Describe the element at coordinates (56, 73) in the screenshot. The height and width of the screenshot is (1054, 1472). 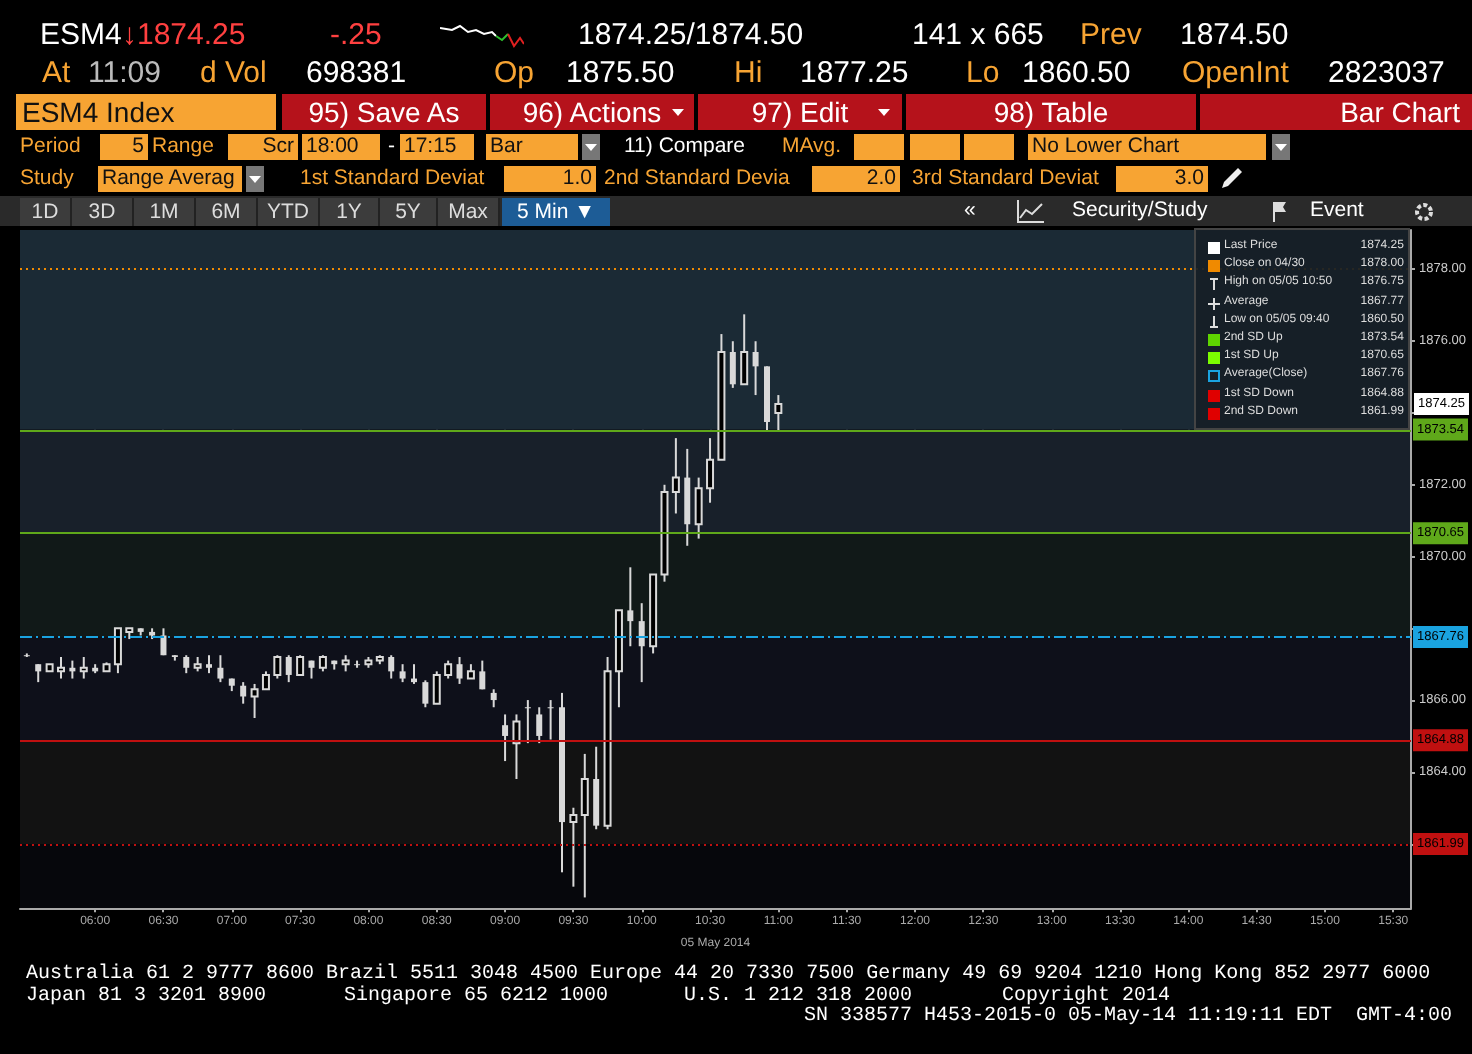
I see `text: At` at that location.